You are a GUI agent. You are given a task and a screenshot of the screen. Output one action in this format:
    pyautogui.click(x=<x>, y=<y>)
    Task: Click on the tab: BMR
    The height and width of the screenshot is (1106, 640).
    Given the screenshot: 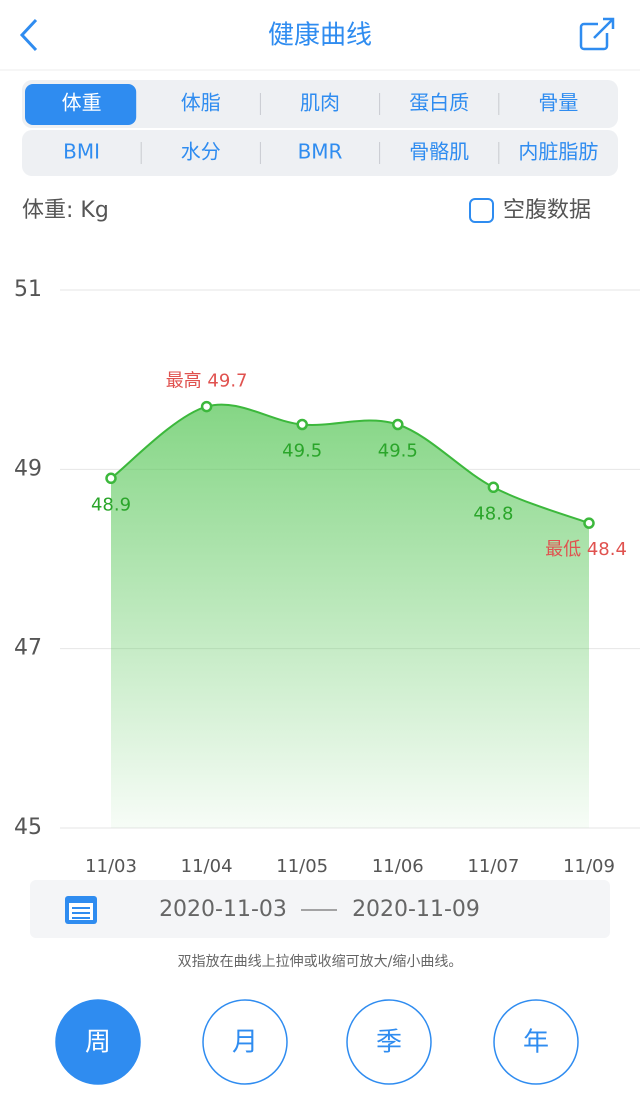 What is the action you would take?
    pyautogui.click(x=320, y=152)
    